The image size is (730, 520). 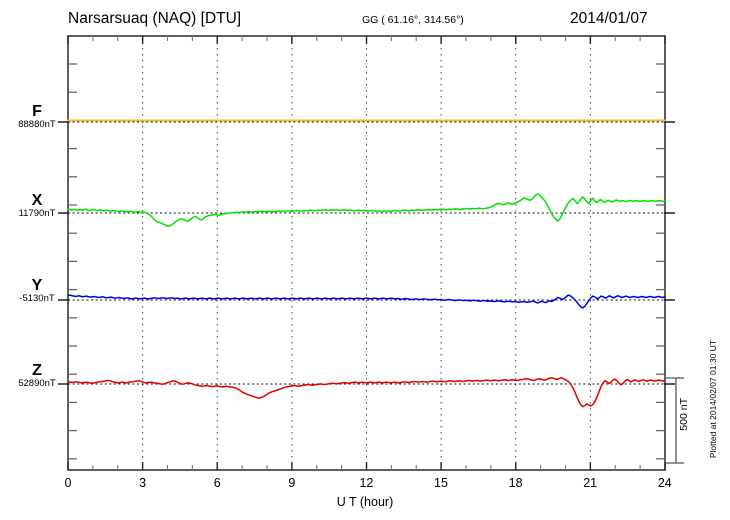 What do you see at coordinates (292, 483) in the screenshot?
I see `x-tick-label: 9` at bounding box center [292, 483].